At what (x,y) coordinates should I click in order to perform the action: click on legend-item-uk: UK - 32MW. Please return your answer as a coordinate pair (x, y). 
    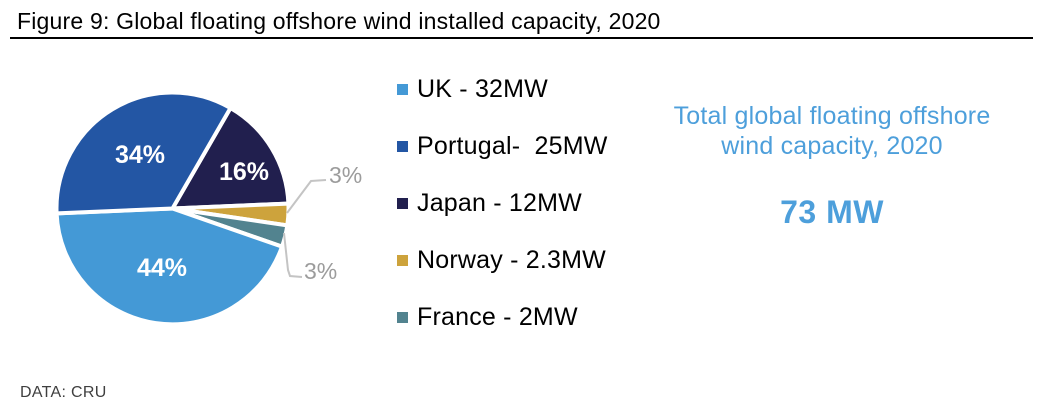
    Looking at the image, I should click on (502, 88).